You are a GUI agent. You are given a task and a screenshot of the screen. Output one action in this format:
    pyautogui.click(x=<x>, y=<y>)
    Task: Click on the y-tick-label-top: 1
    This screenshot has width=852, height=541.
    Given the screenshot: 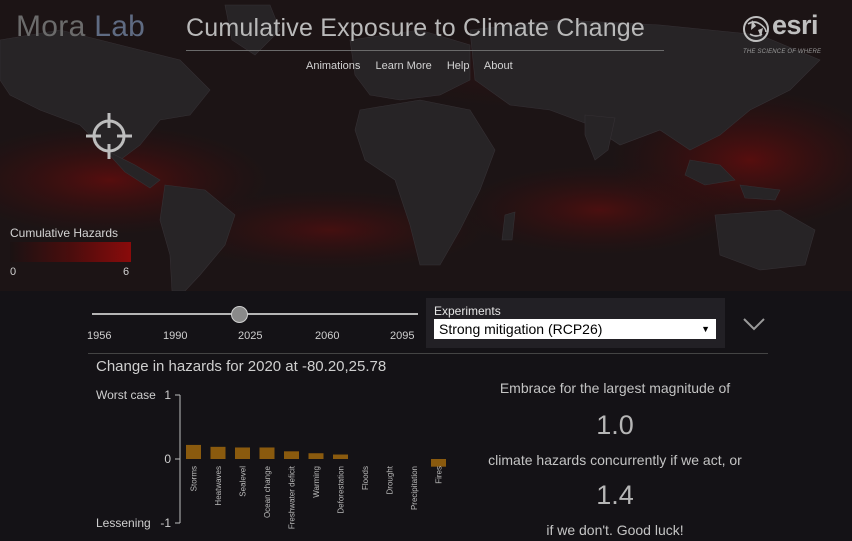 What is the action you would take?
    pyautogui.click(x=167, y=395)
    